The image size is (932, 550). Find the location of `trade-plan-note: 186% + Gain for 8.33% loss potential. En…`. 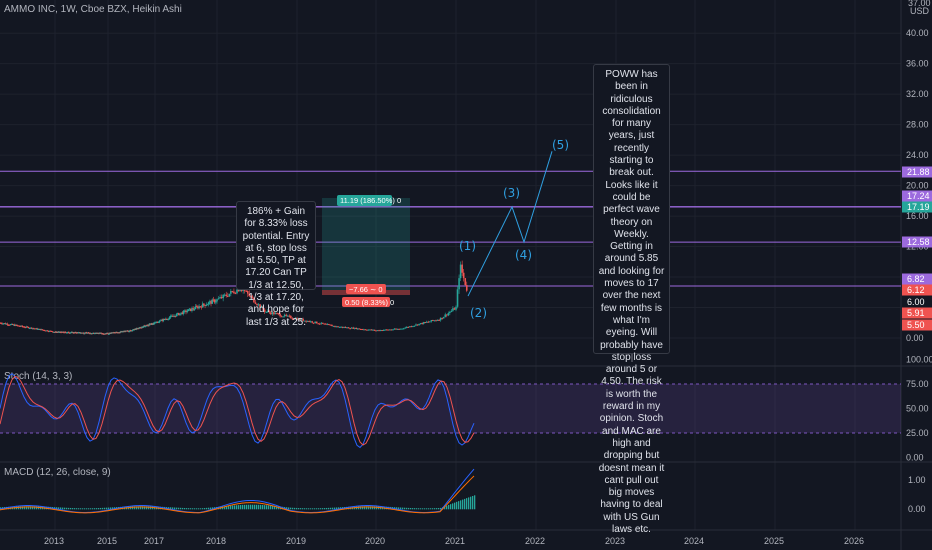

trade-plan-note: 186% + Gain for 8.33% loss potential. En… is located at coordinates (276, 264).